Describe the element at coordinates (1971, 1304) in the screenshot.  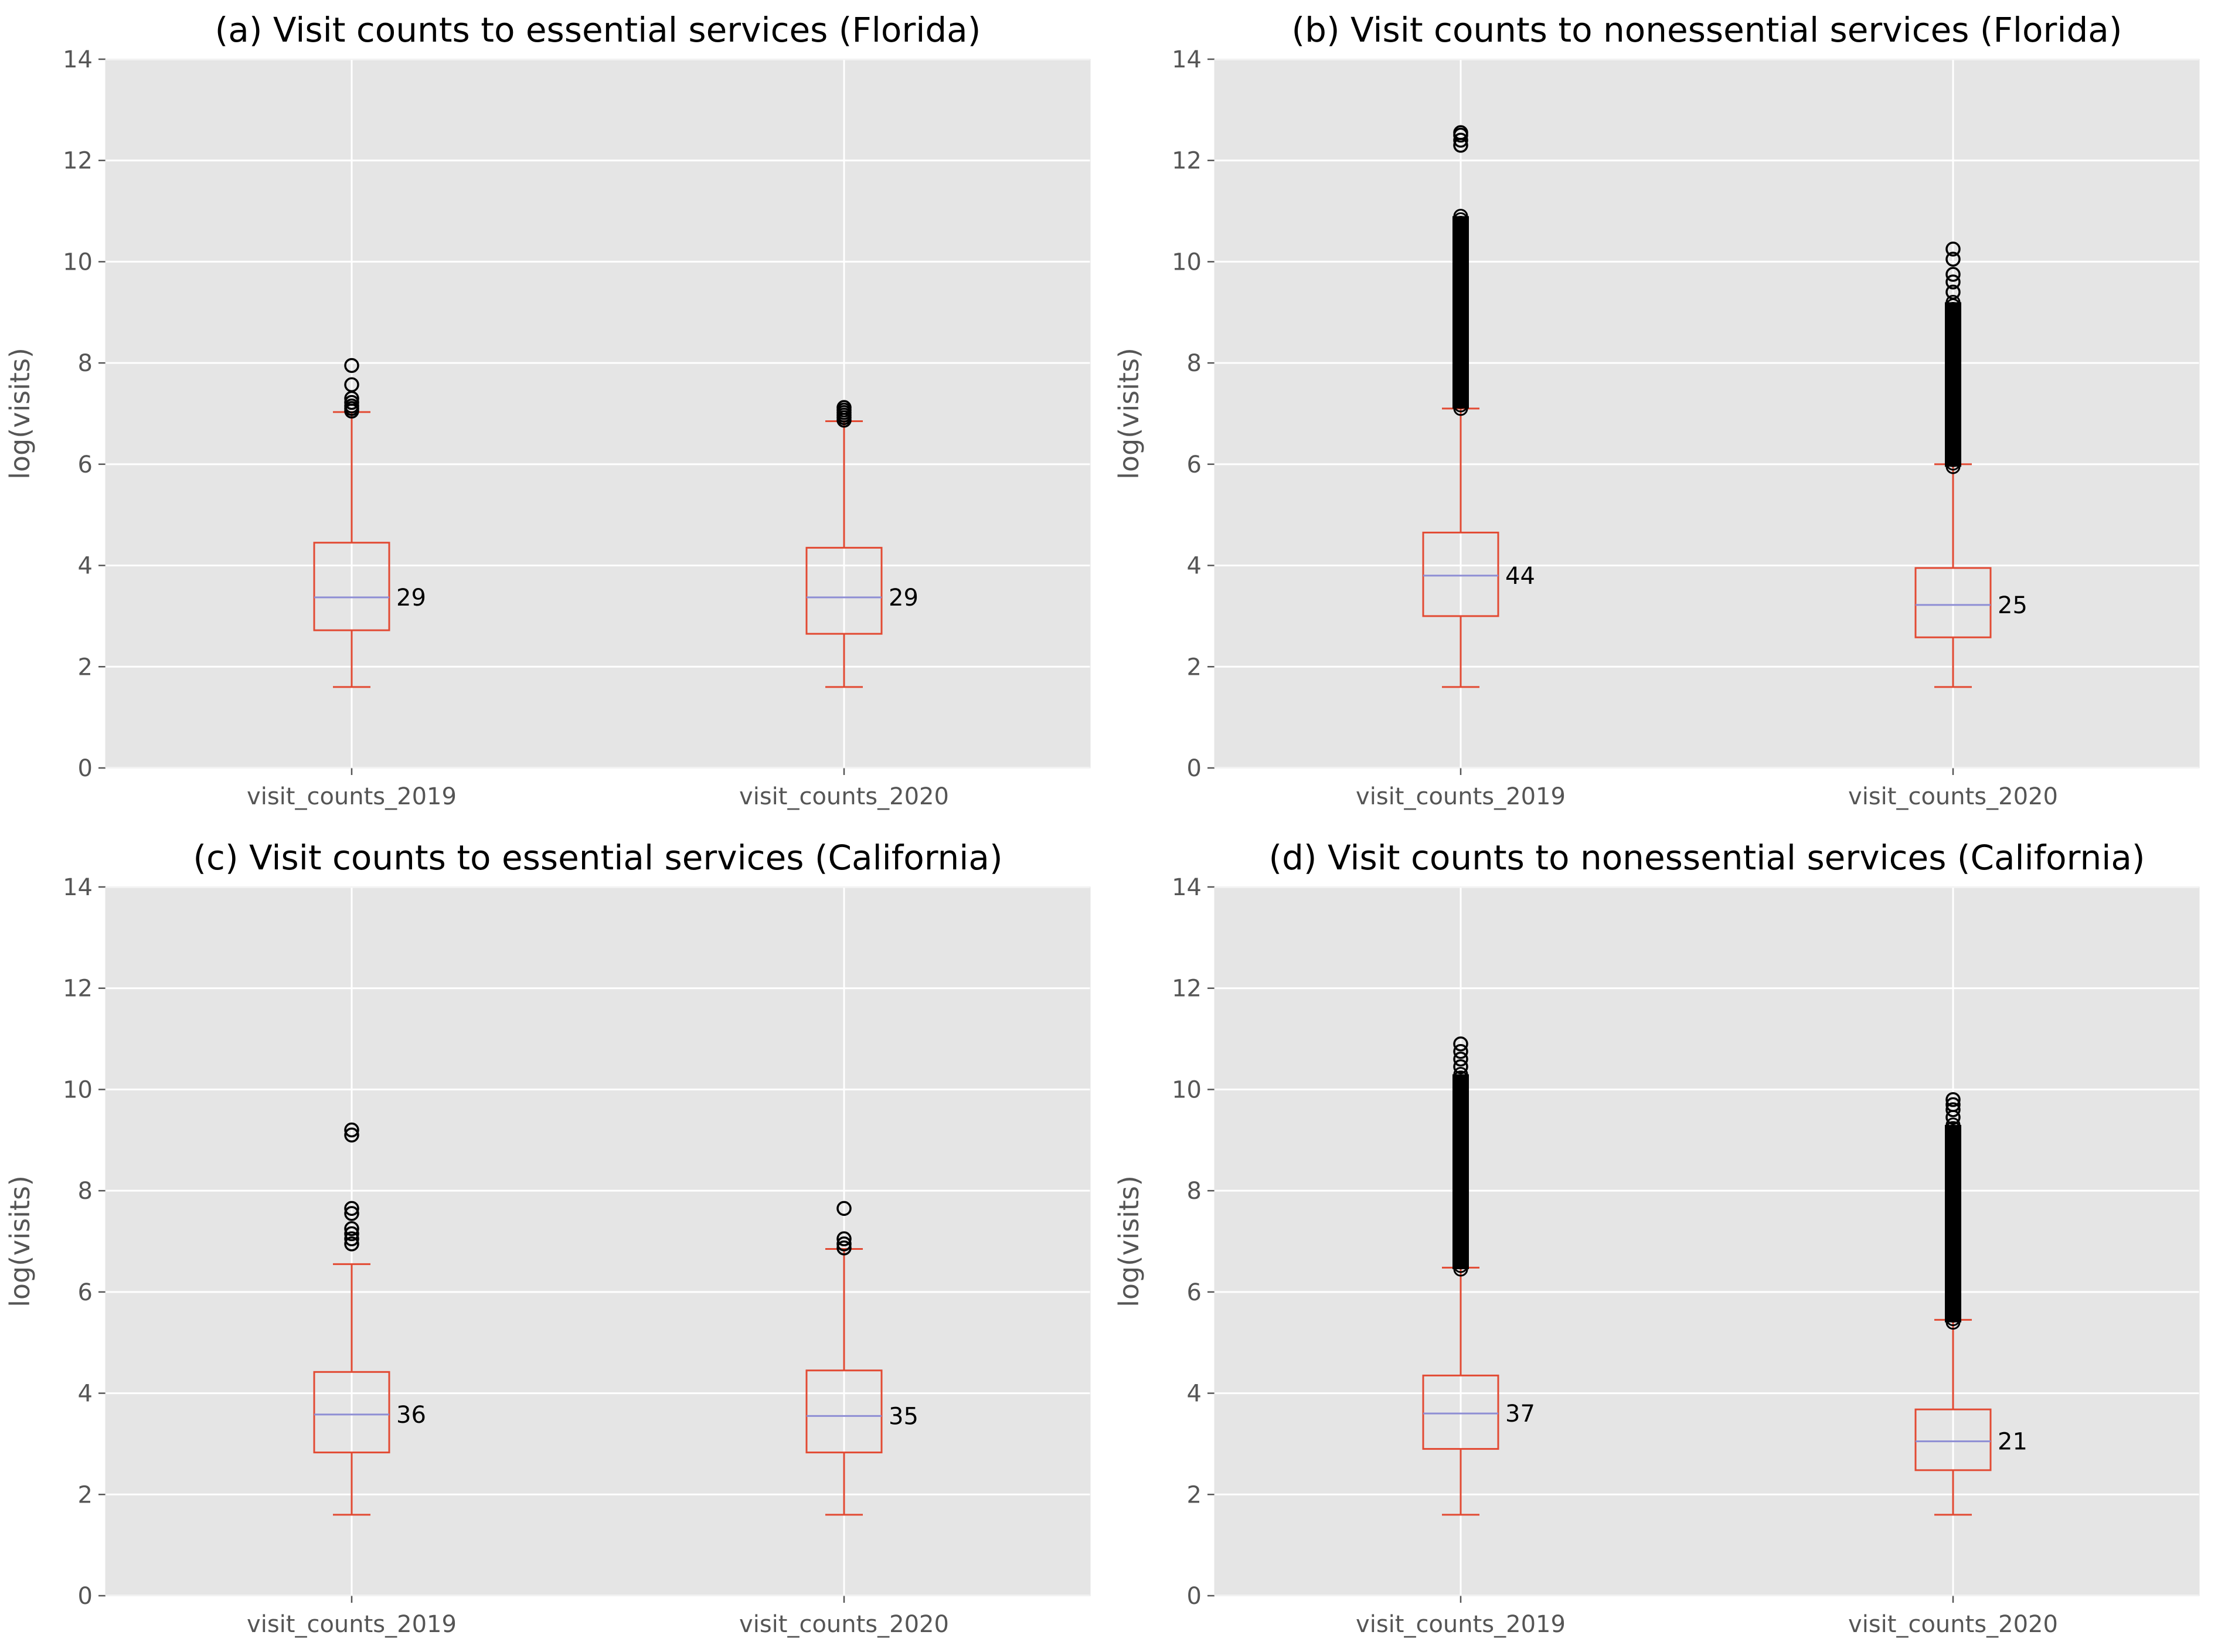
I see `box-plot-visit_counts_2020: 21` at that location.